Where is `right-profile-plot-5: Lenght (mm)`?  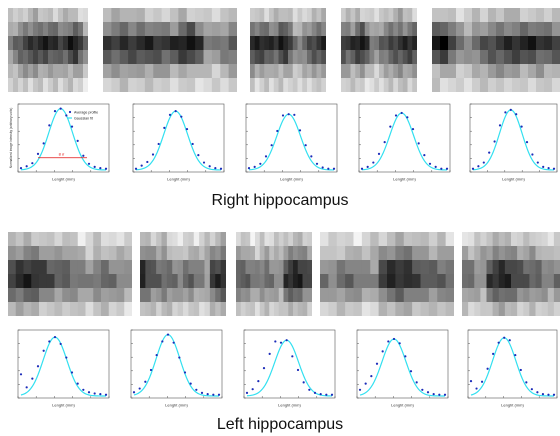 right-profile-plot-5: Lenght (mm) is located at coordinates (510, 141).